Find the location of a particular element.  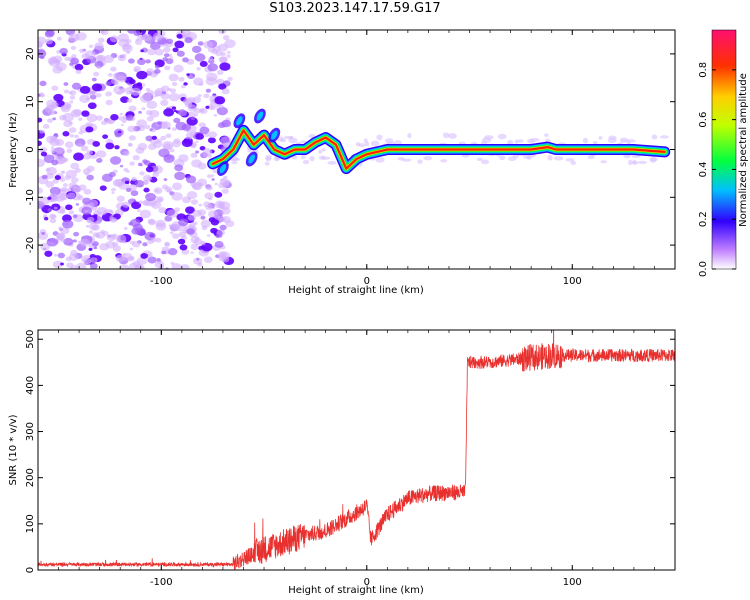

colorbar-ticks: 0.0 0.2 0.4 0.6 0.8 is located at coordinates (717, 169).